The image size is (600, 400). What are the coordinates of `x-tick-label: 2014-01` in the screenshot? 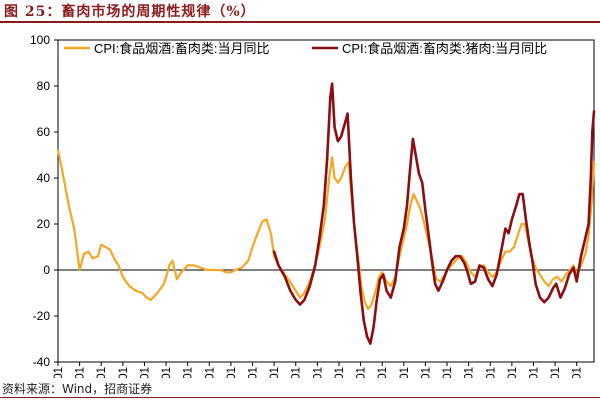 It's located at (470, 372).